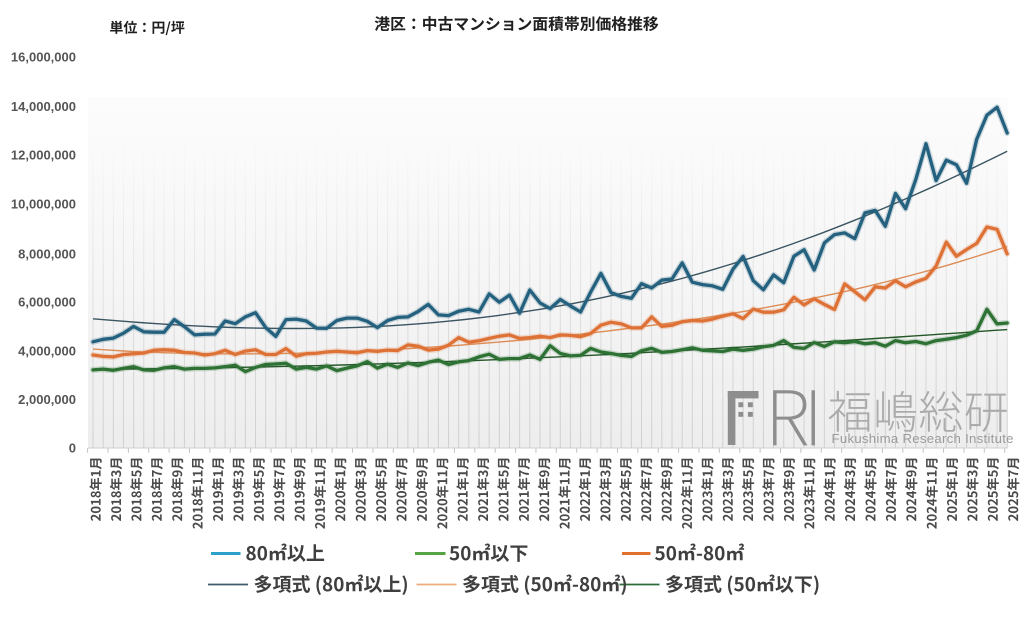 This screenshot has width=1024, height=629. I want to click on svg-text: 16,000,000, so click(43, 56).